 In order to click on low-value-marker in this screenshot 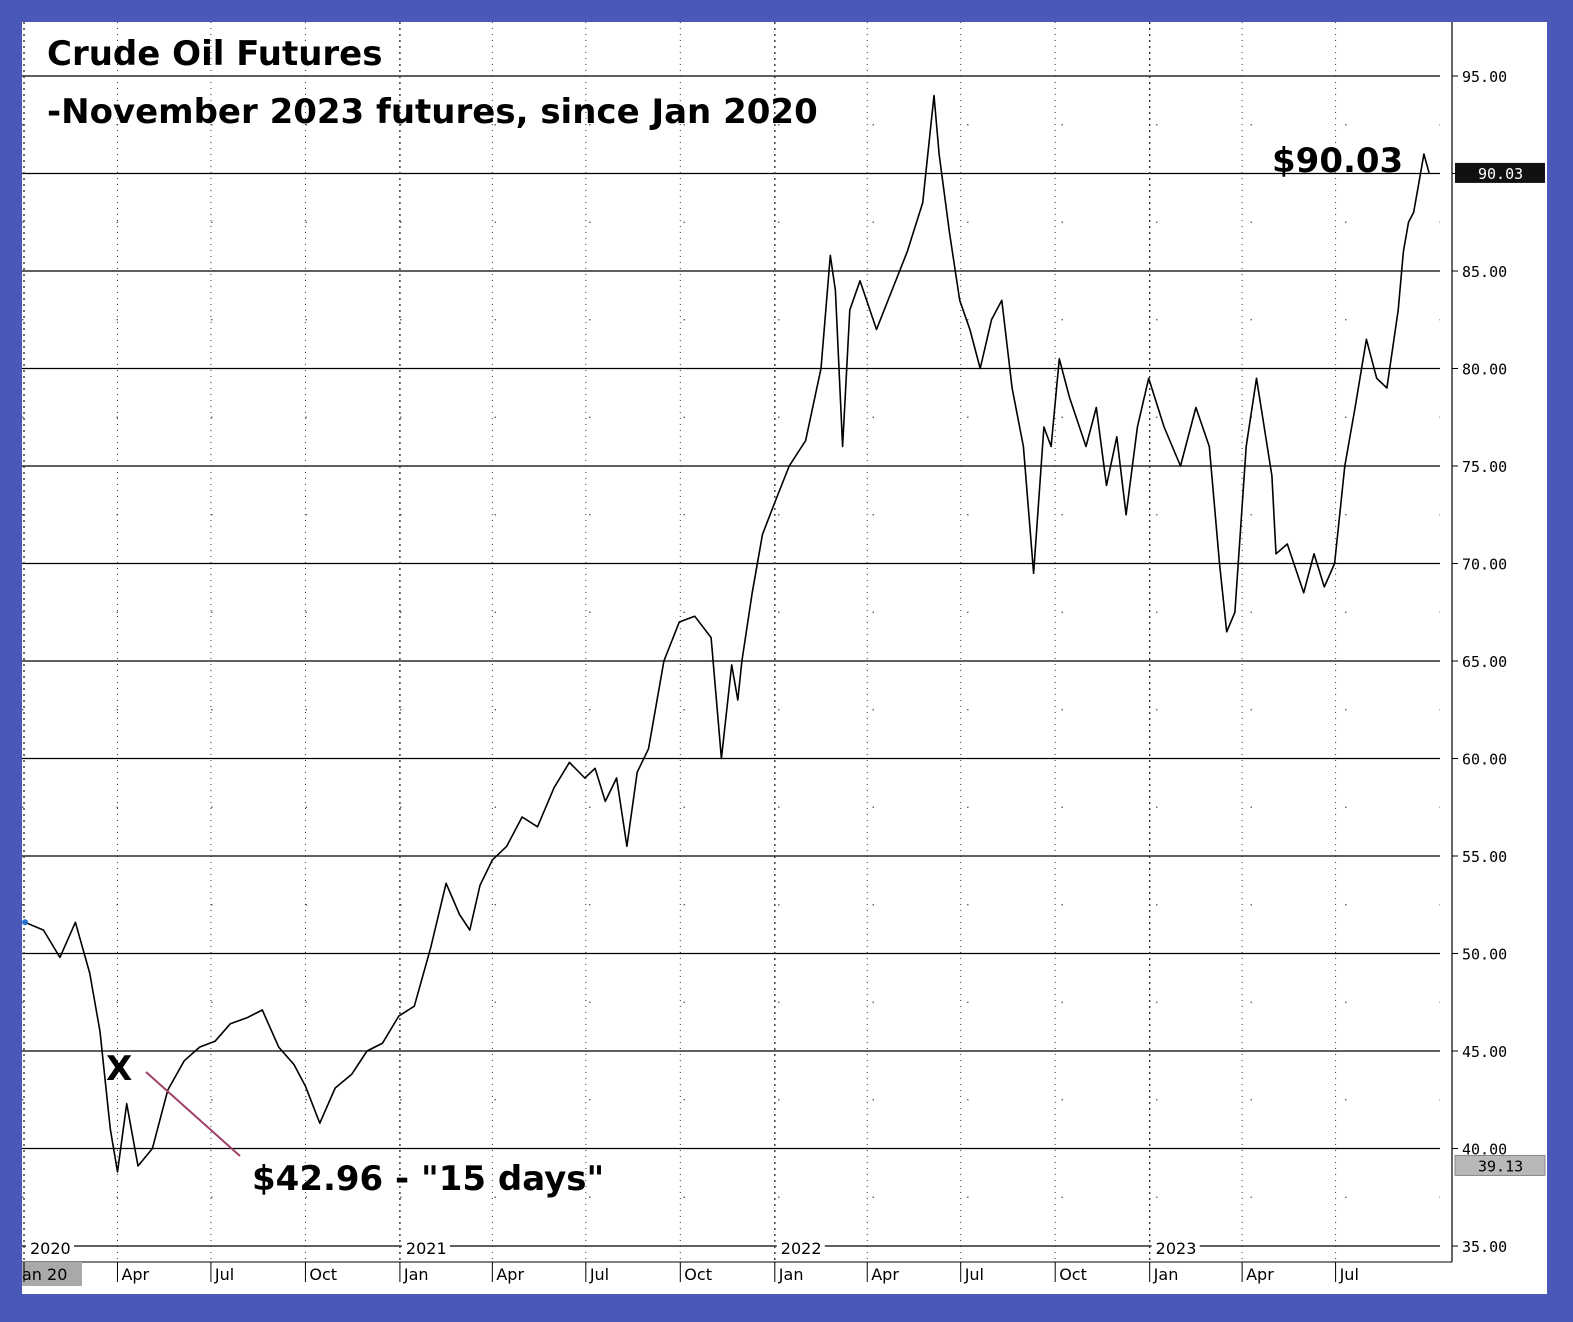, I will do `click(1500, 1165)`.